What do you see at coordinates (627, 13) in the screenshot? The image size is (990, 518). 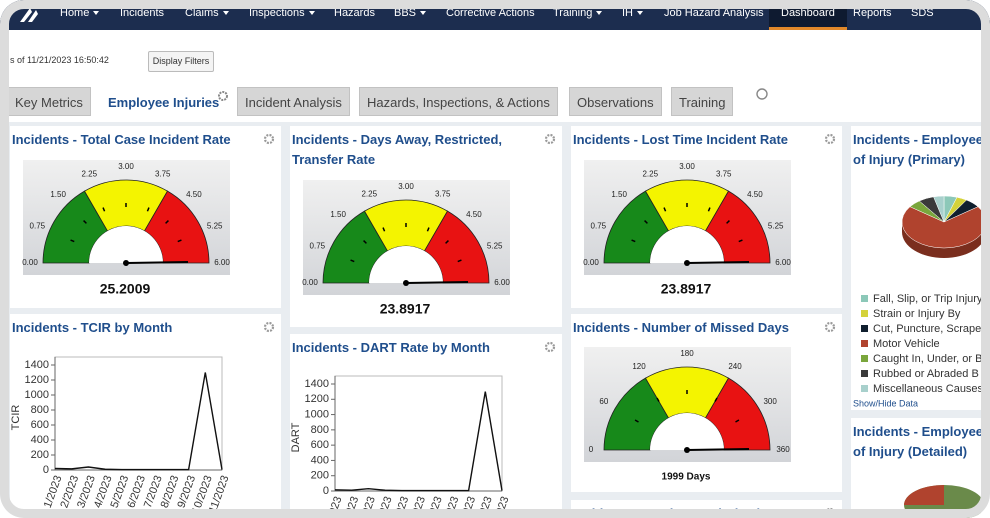 I see `nav-label: IH` at bounding box center [627, 13].